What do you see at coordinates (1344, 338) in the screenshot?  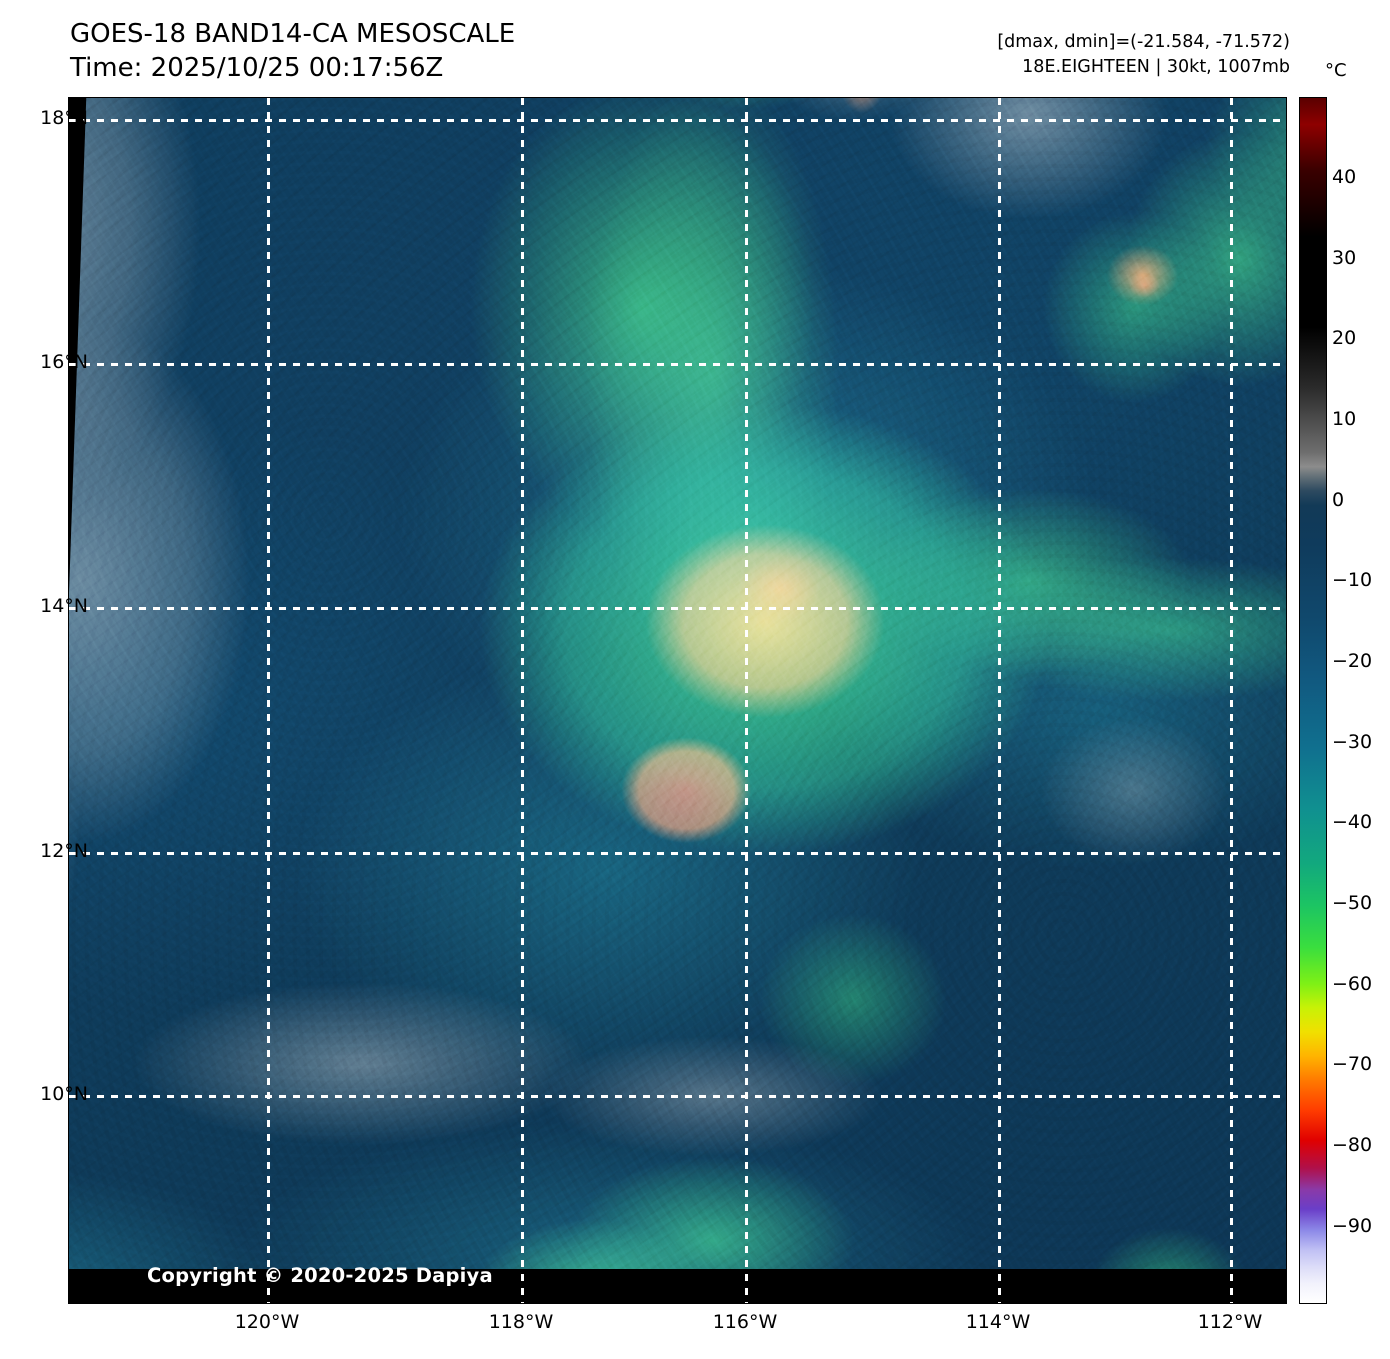 I see `colorbar-tick-20: 20` at bounding box center [1344, 338].